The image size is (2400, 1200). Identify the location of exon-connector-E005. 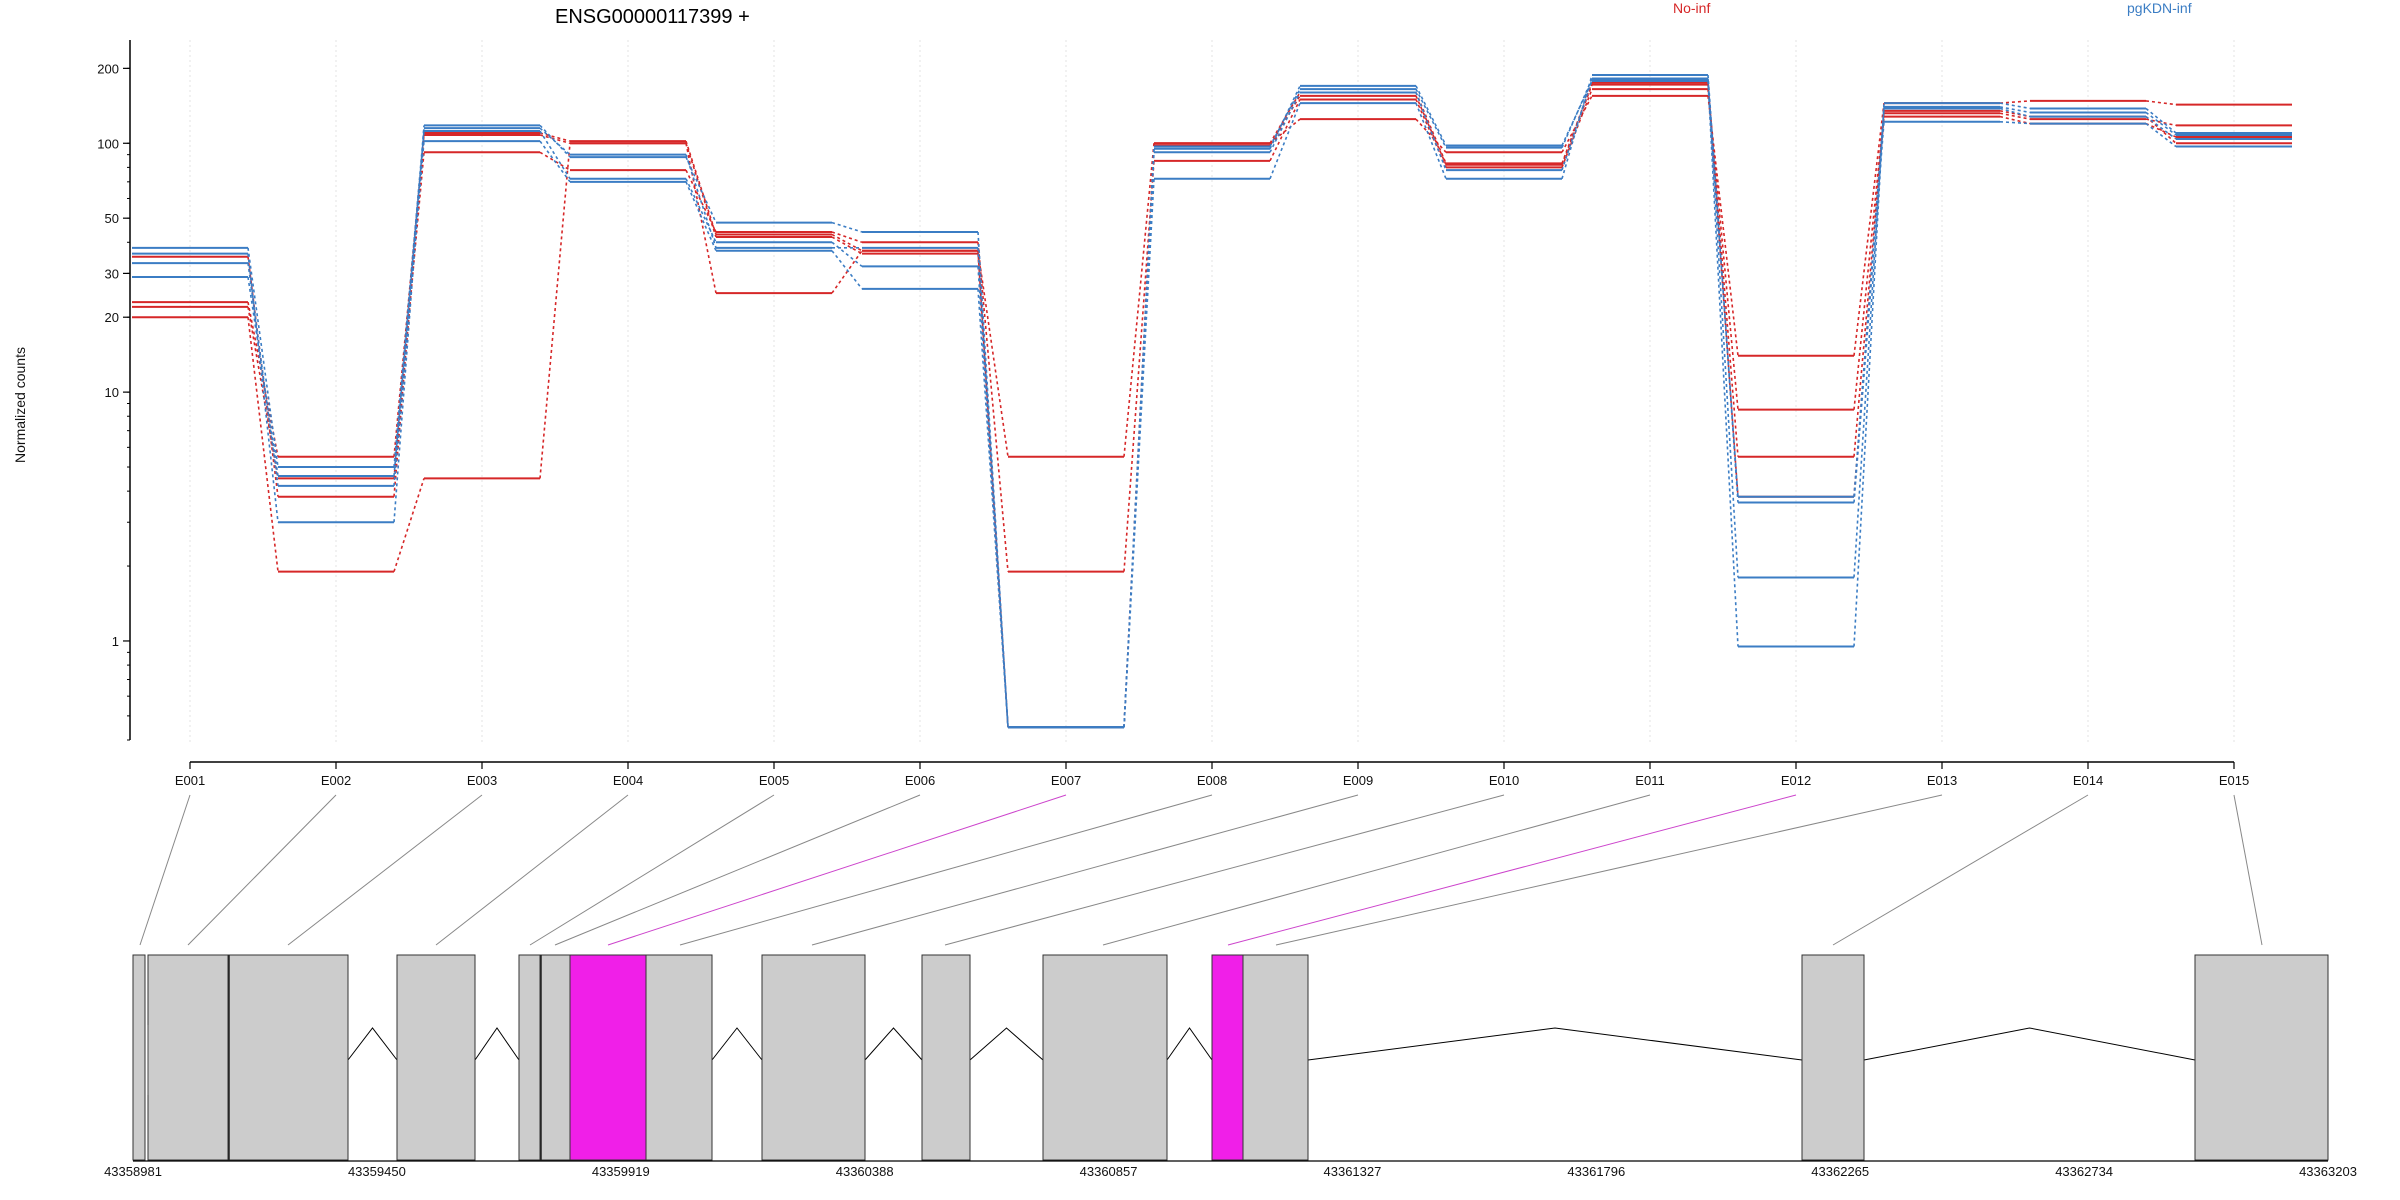
(652, 870).